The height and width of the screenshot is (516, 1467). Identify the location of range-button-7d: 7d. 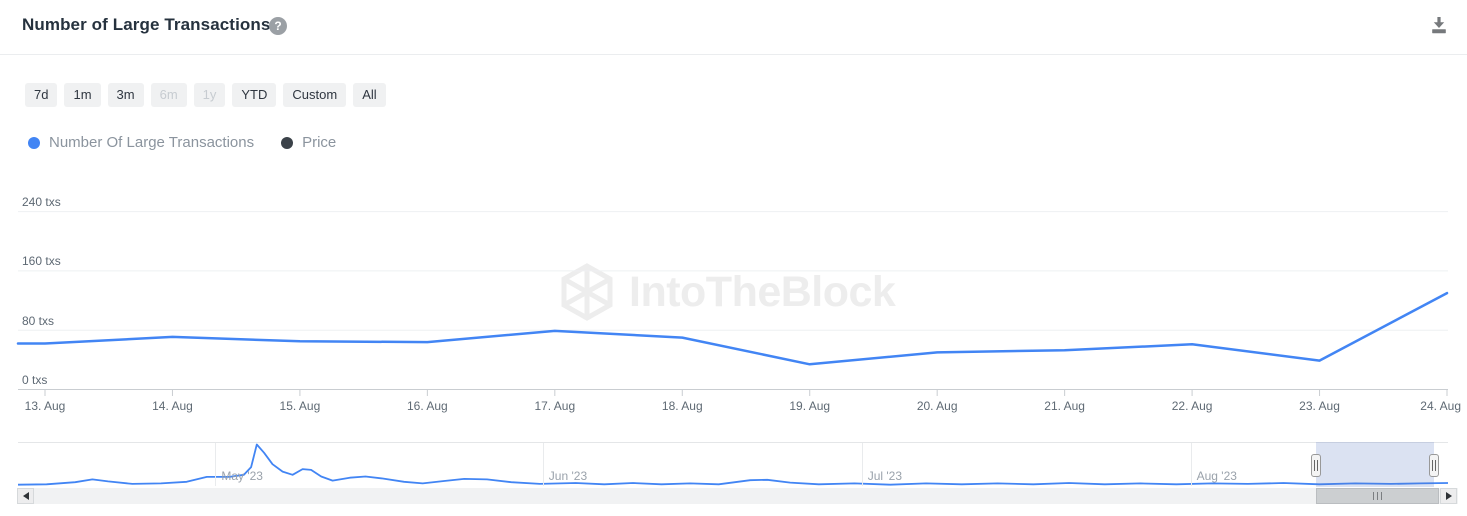
(41, 95).